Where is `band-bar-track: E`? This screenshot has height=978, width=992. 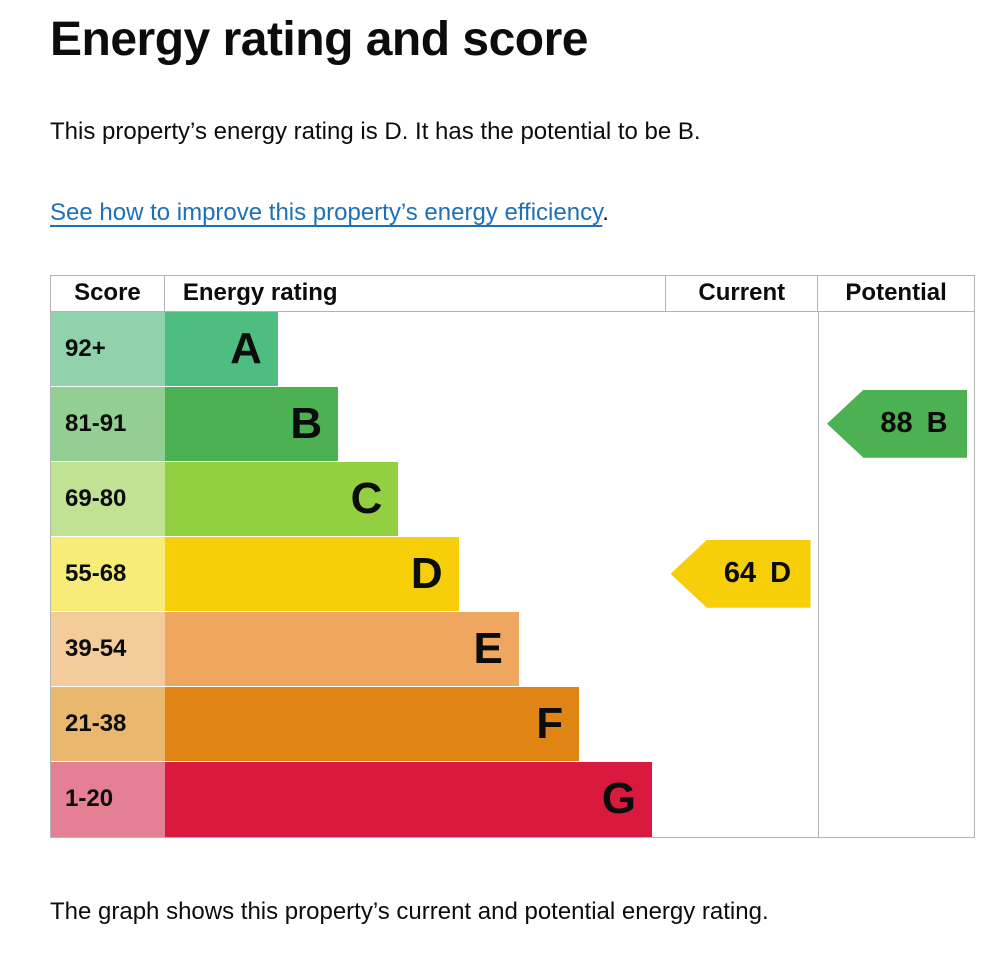
band-bar-track: E is located at coordinates (416, 648).